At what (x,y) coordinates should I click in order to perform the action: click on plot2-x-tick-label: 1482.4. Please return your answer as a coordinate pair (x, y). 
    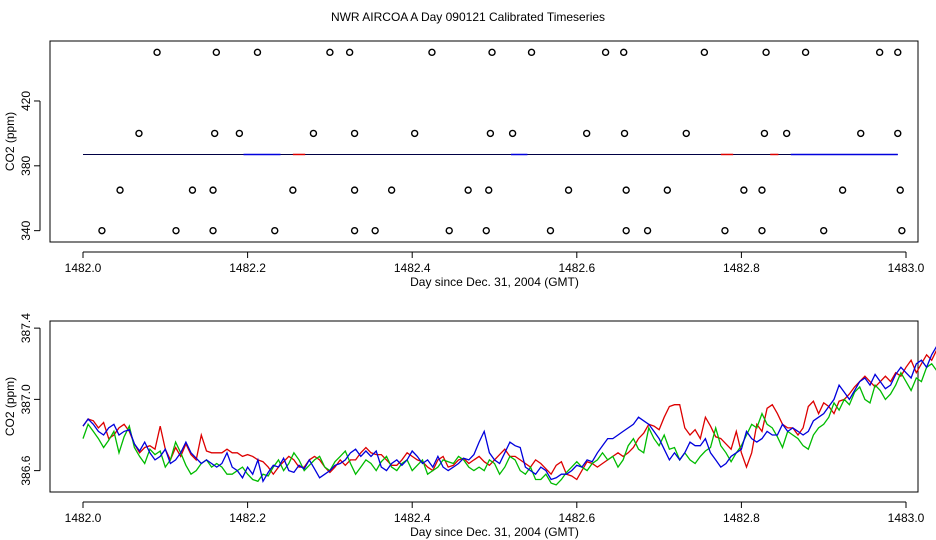
    Looking at the image, I should click on (412, 518).